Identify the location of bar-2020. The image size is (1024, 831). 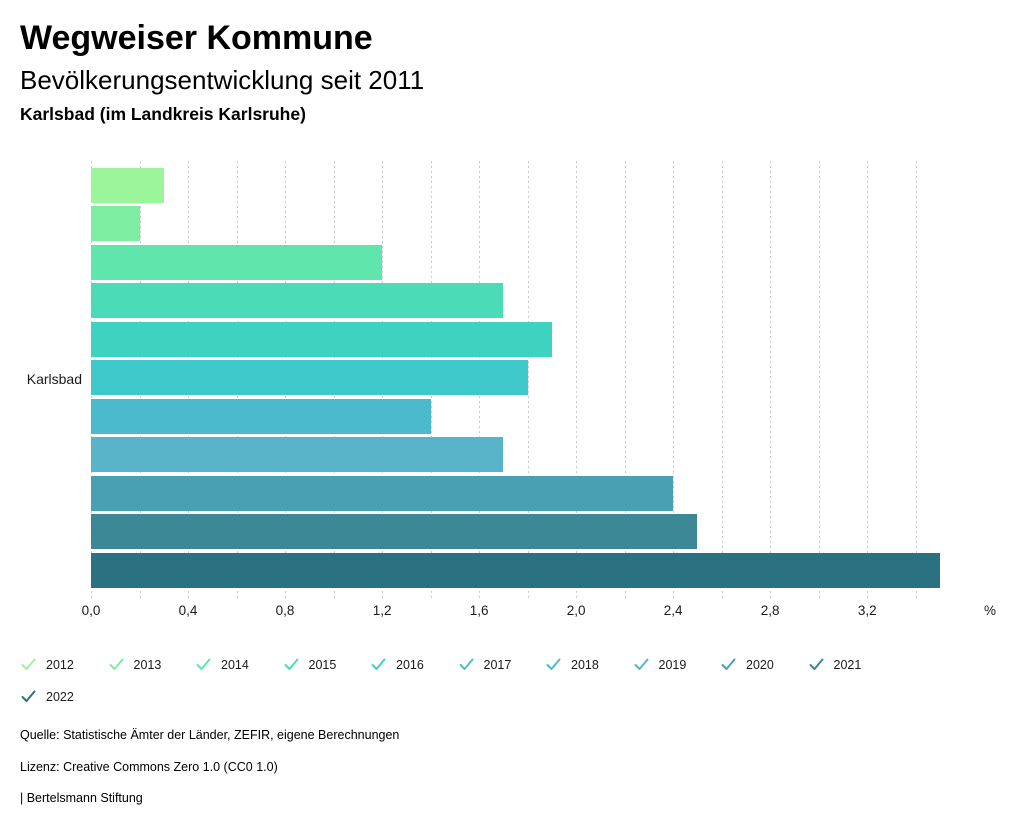
(382, 493).